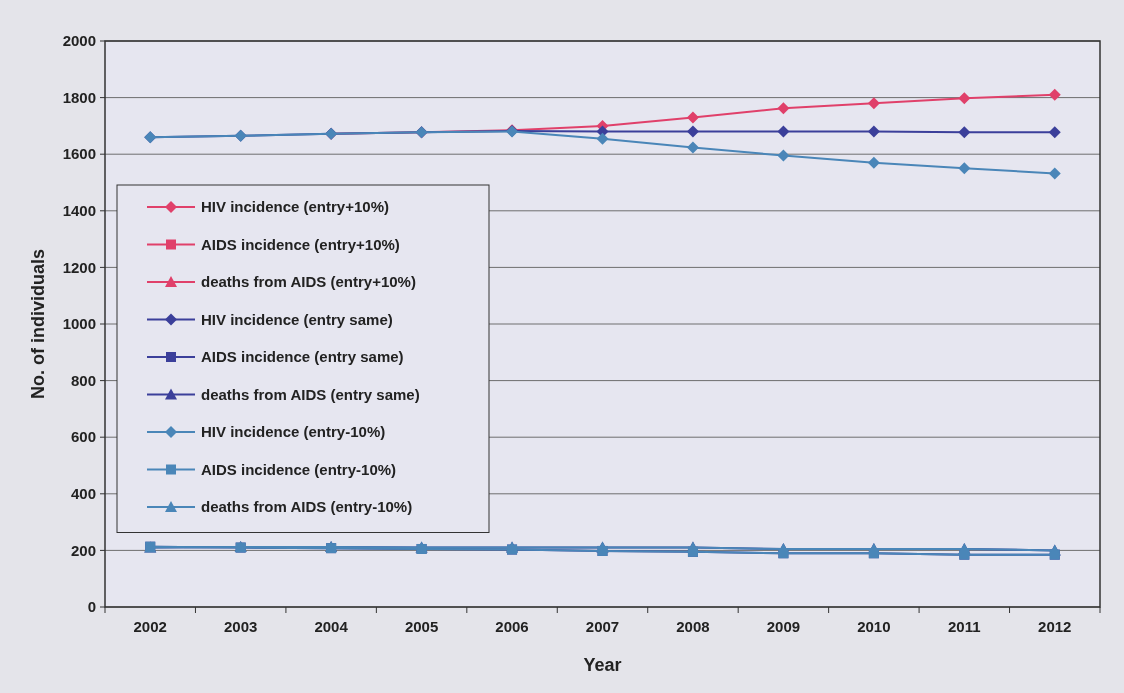 The width and height of the screenshot is (1124, 693). I want to click on legend-label: HIV incidence (entry same), so click(297, 319).